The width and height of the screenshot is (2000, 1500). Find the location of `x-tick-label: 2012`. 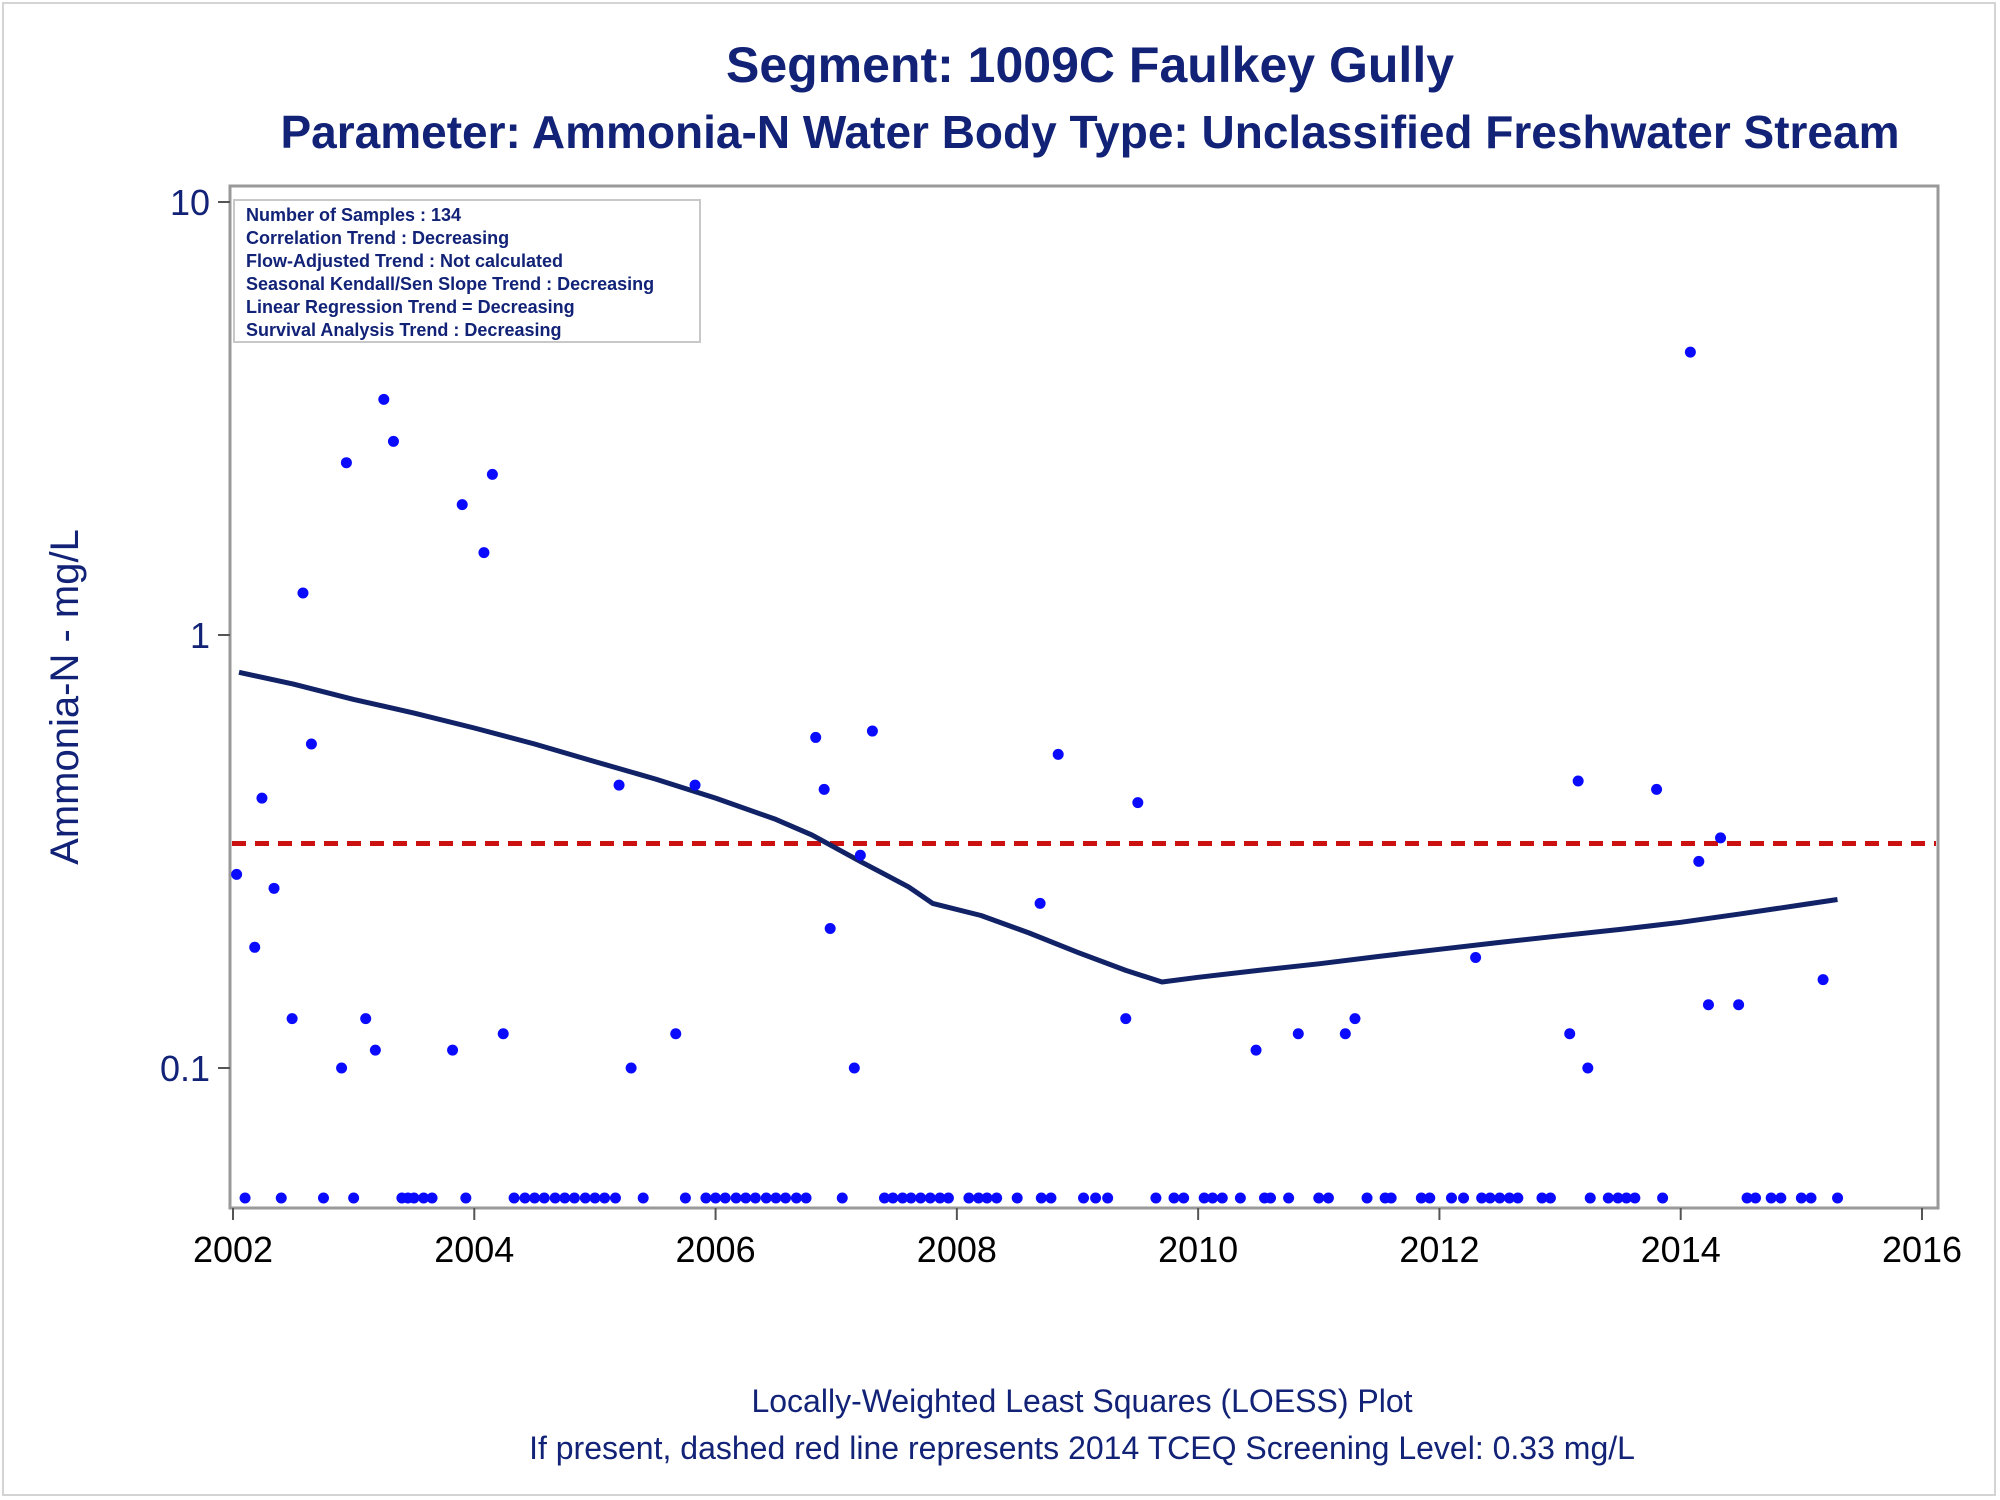

x-tick-label: 2012 is located at coordinates (1439, 1249).